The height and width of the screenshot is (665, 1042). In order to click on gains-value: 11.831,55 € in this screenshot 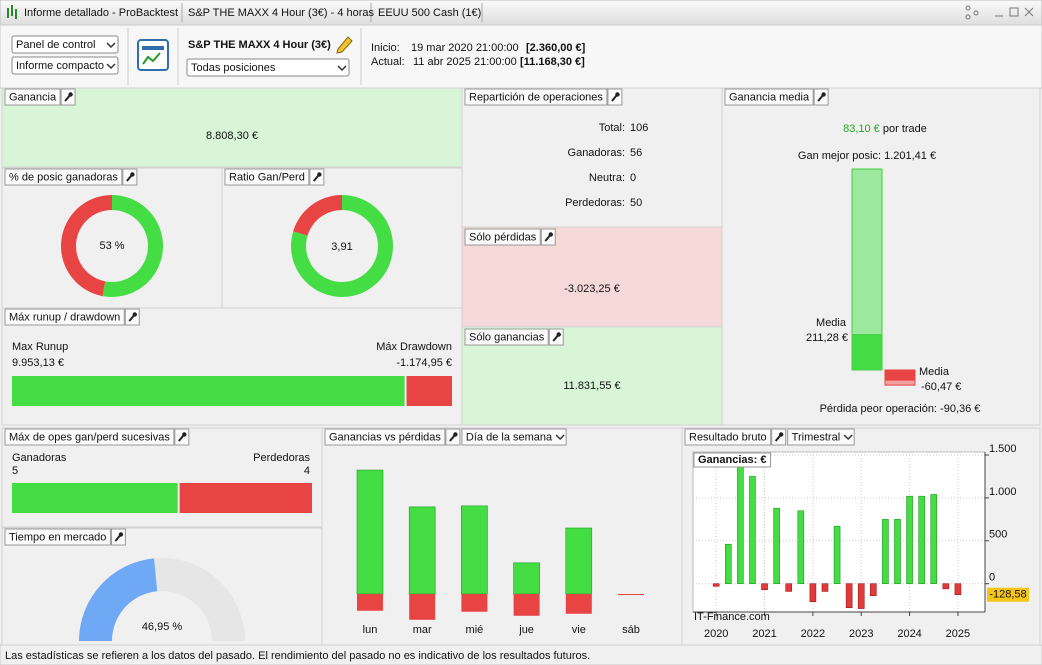, I will do `click(591, 386)`.